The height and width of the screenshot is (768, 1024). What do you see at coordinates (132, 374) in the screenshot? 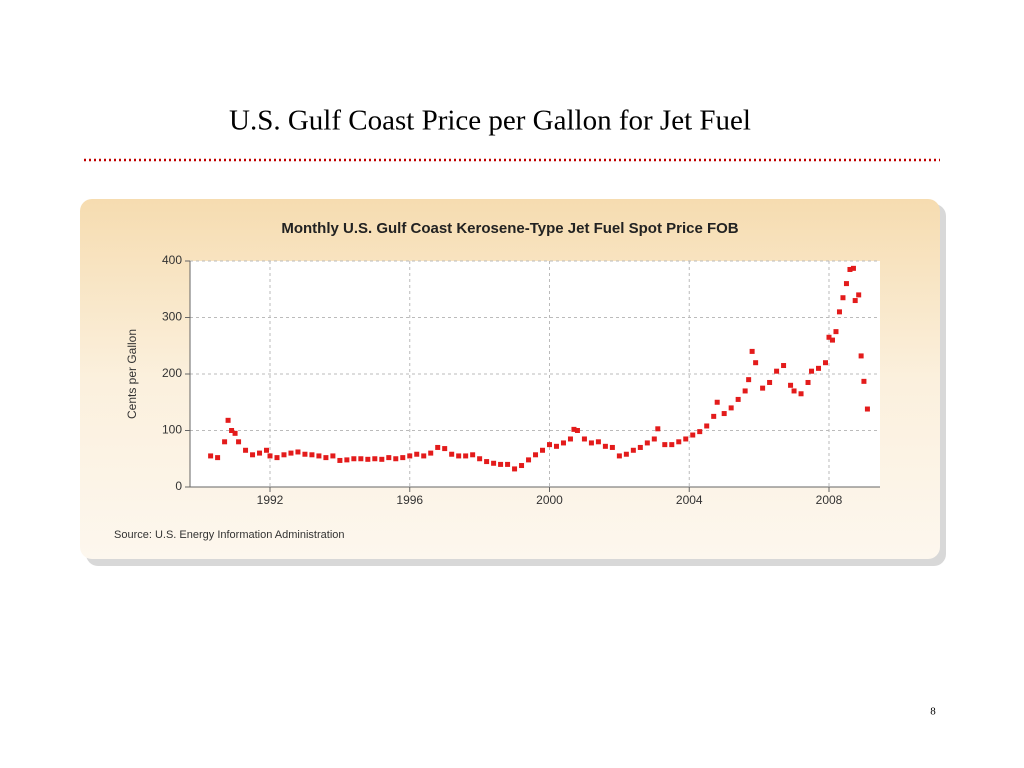
I see `y-axis-label: Cents per Gallon` at bounding box center [132, 374].